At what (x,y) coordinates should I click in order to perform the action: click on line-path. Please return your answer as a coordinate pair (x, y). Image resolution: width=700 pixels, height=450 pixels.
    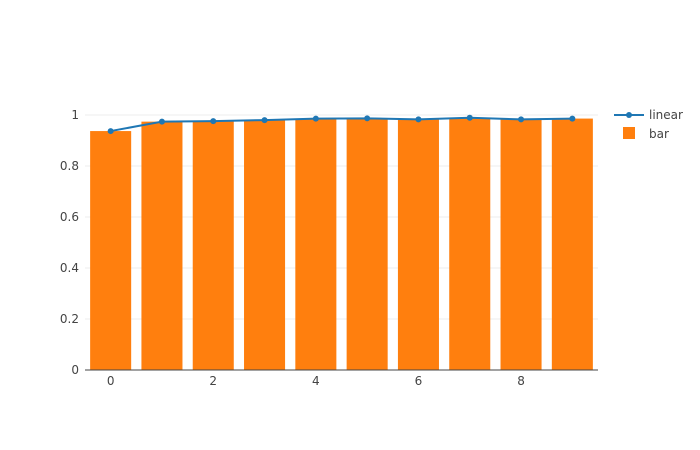
    Looking at the image, I should click on (341, 124).